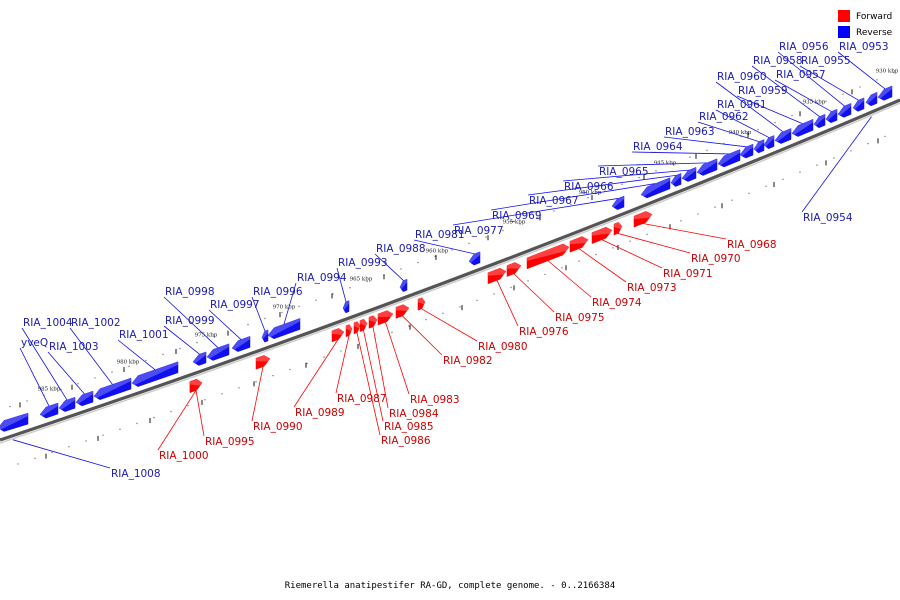 The image size is (900, 600). I want to click on gene-label-RIA_0962: RIA_0962, so click(724, 117).